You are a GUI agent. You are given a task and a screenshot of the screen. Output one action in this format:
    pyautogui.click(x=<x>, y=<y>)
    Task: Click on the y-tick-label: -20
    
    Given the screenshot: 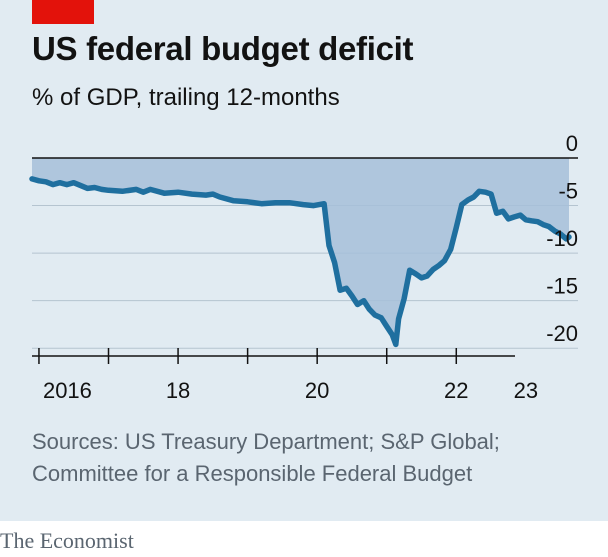 What is the action you would take?
    pyautogui.click(x=562, y=333)
    